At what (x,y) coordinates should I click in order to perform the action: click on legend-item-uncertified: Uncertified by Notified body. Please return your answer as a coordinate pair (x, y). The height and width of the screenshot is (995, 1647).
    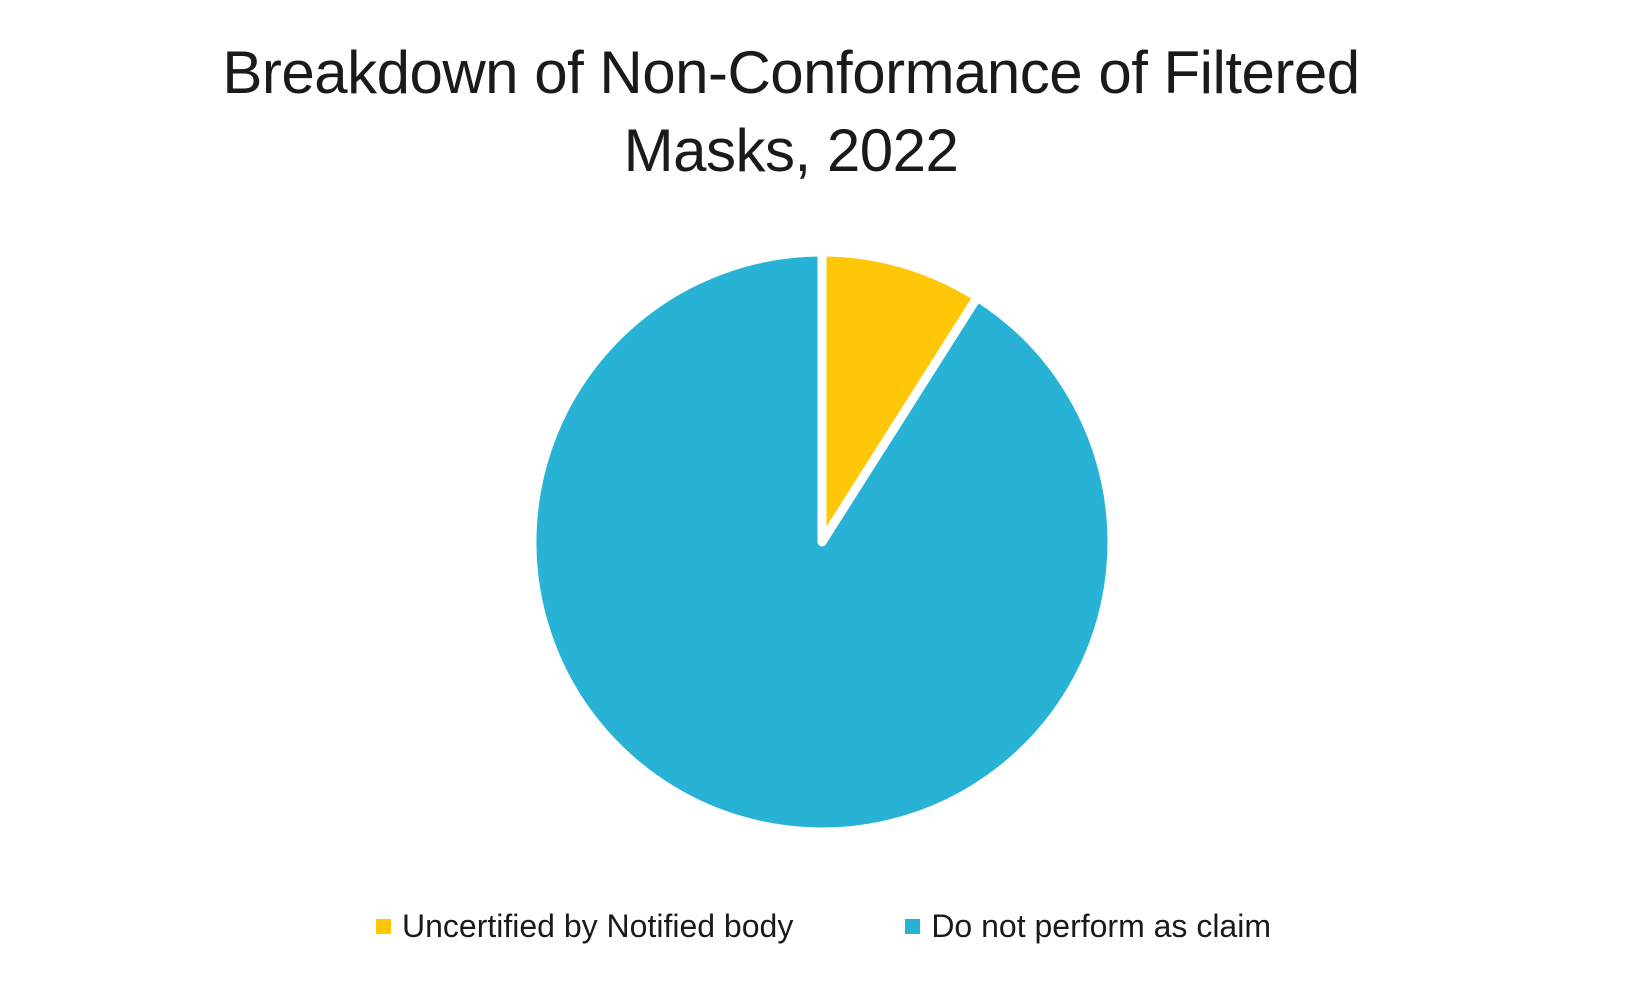
    Looking at the image, I should click on (584, 926).